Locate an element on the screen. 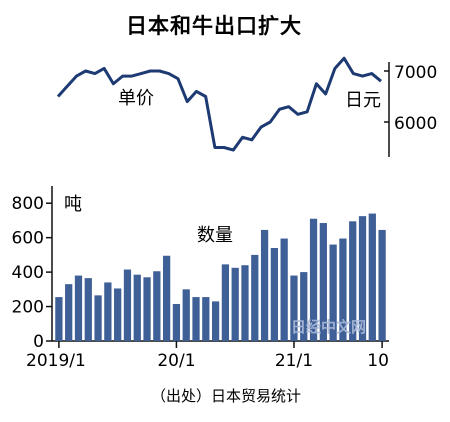 This screenshot has height=422, width=450. volume-tick-label: 0 is located at coordinates (38, 342).